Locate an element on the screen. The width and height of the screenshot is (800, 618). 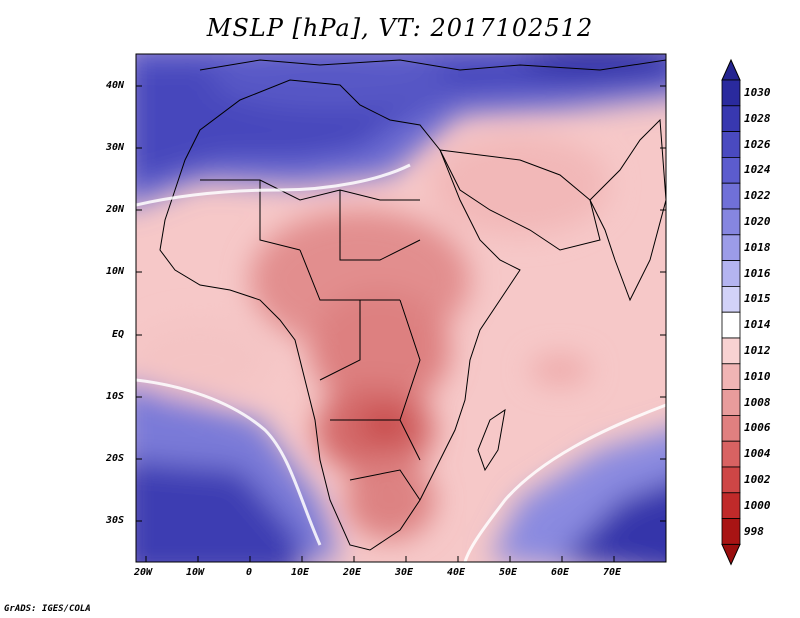
colorbar-label: 1020 is located at coordinates (757, 221).